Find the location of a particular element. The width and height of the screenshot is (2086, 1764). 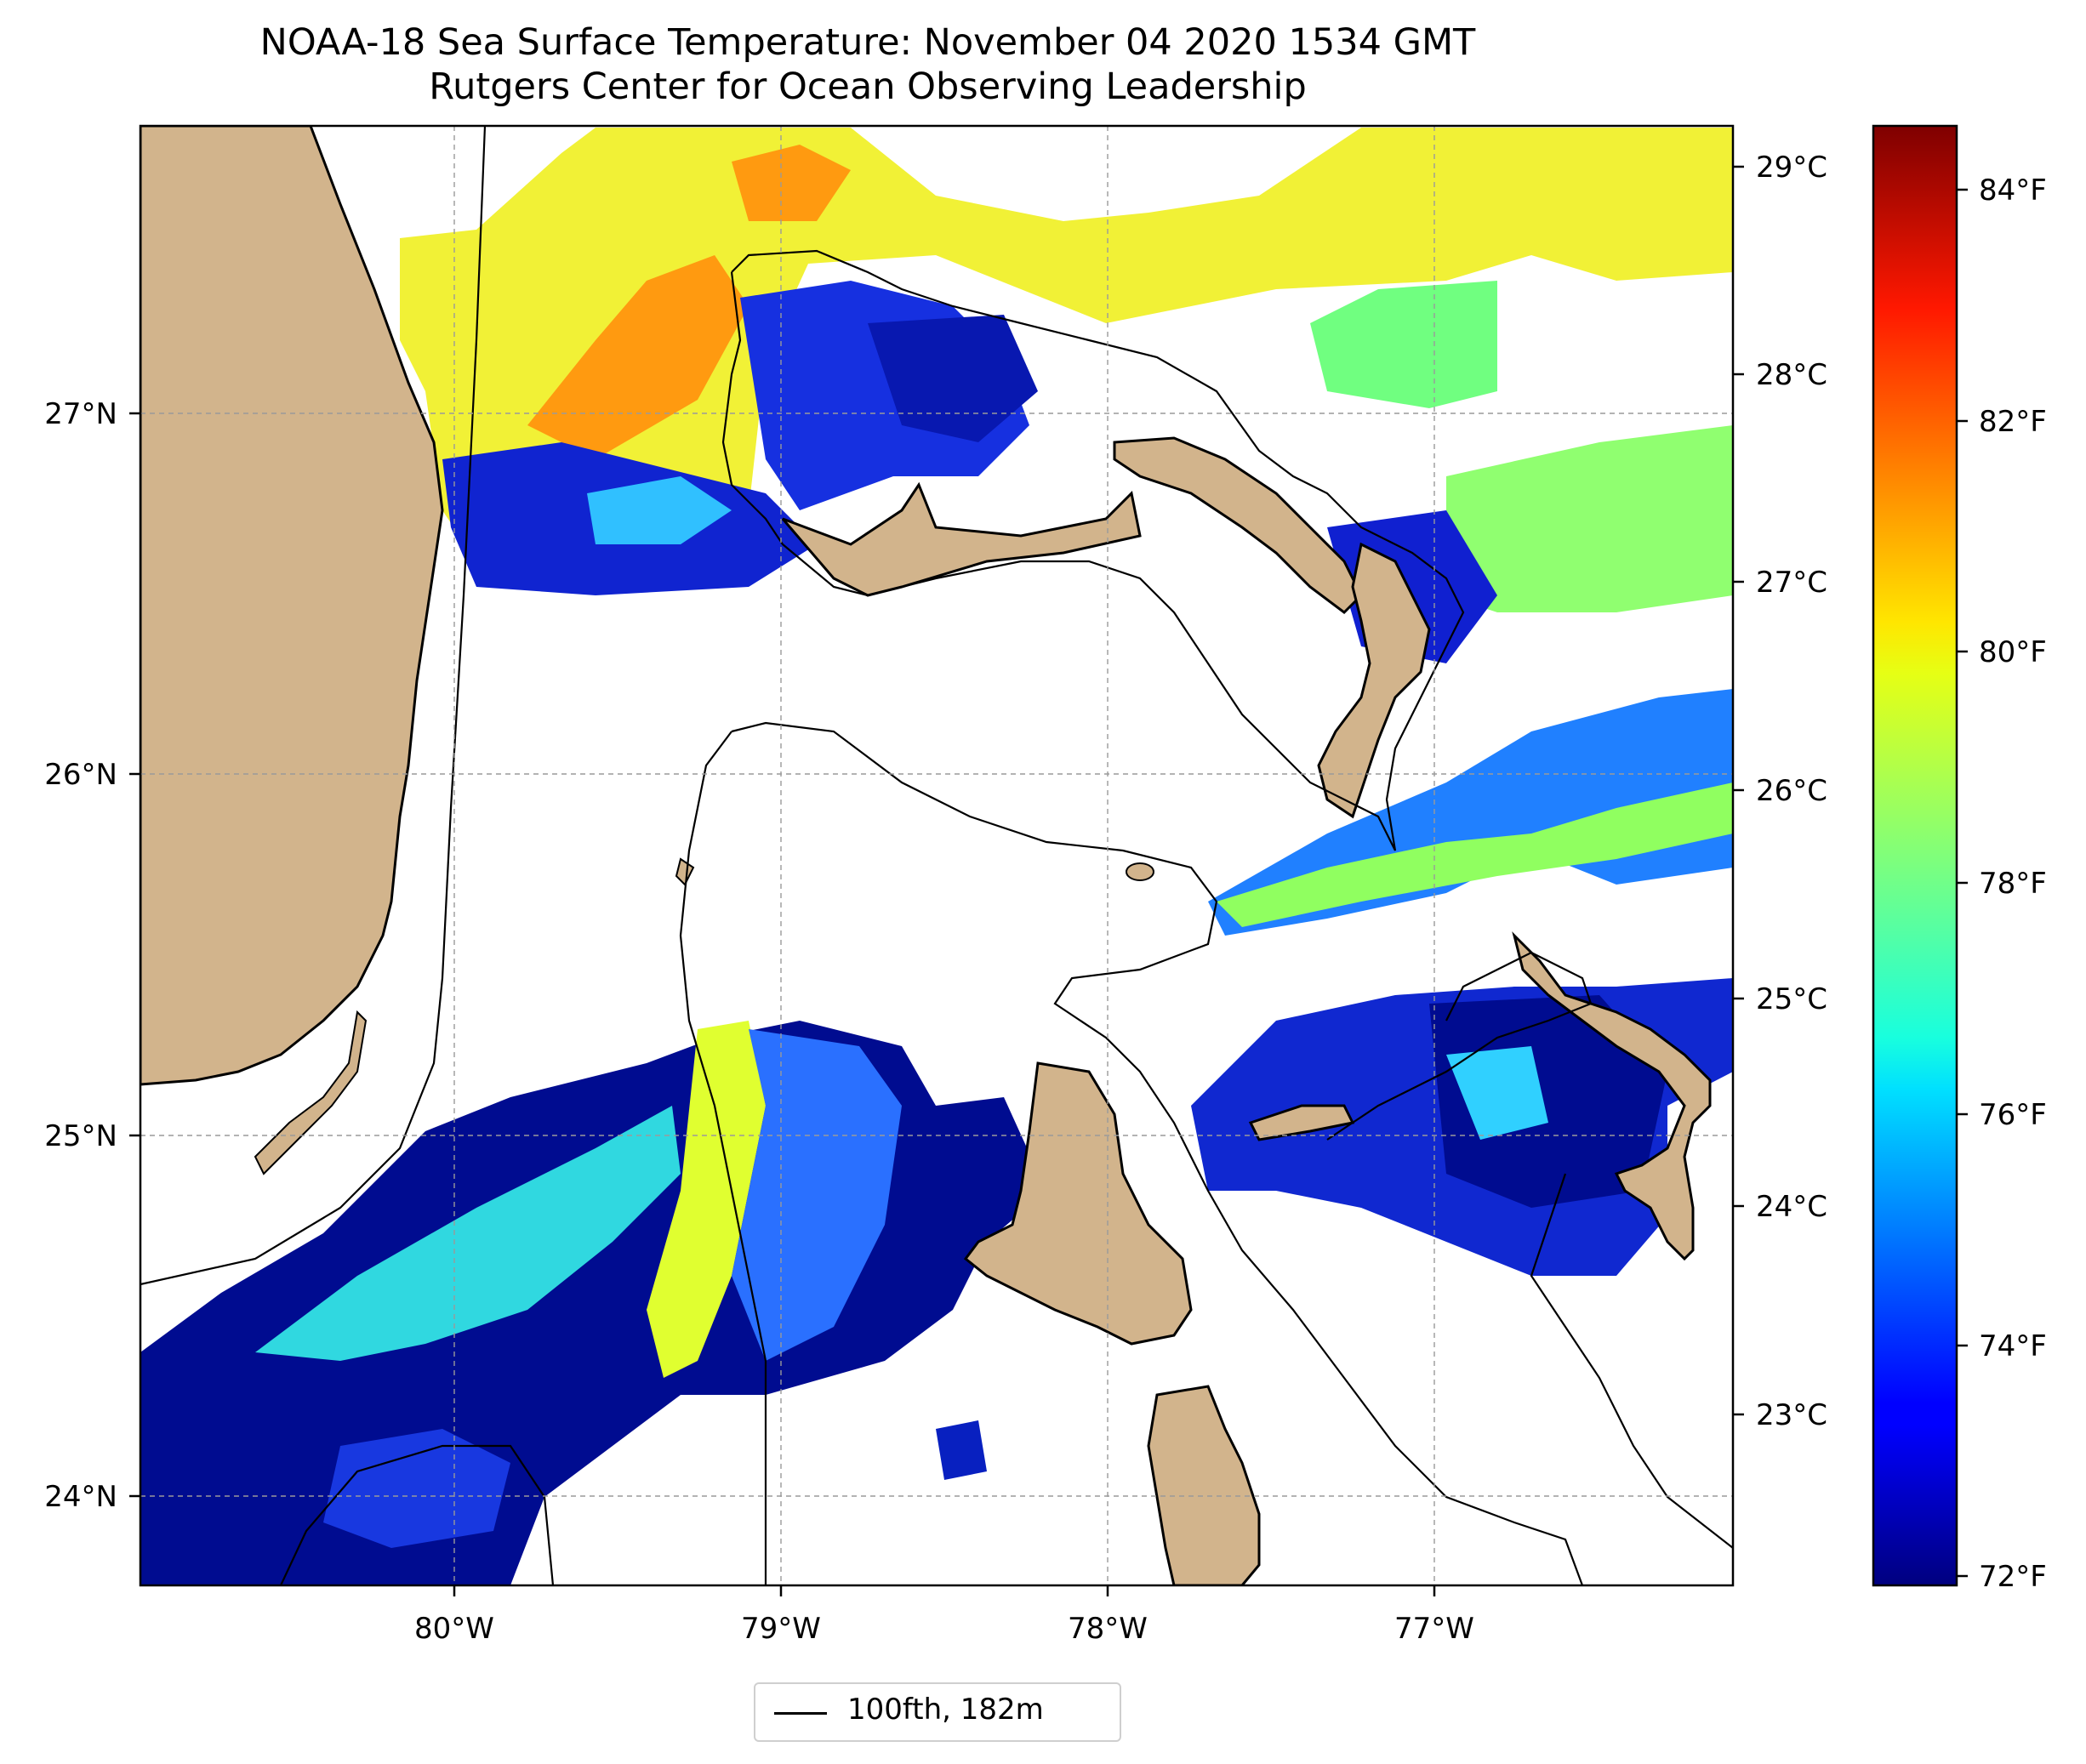

isobath-lbb is located at coordinates (1093, 550).